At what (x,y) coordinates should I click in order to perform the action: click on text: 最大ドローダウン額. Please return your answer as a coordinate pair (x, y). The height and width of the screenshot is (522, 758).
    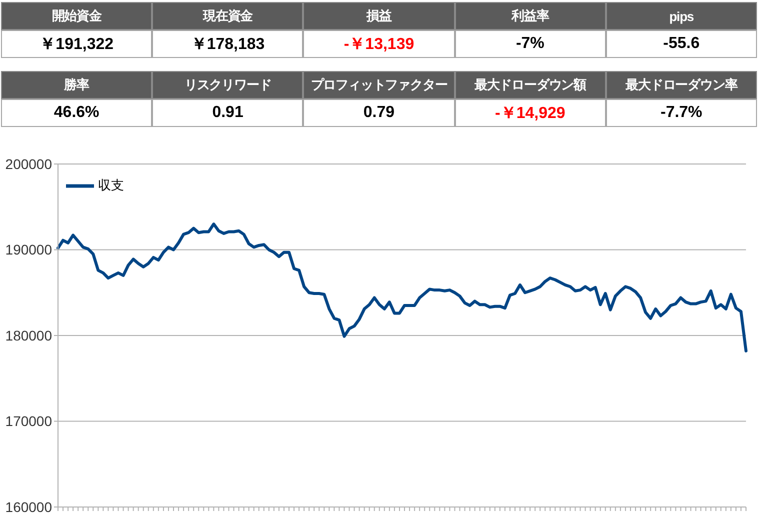
    Looking at the image, I should click on (530, 85).